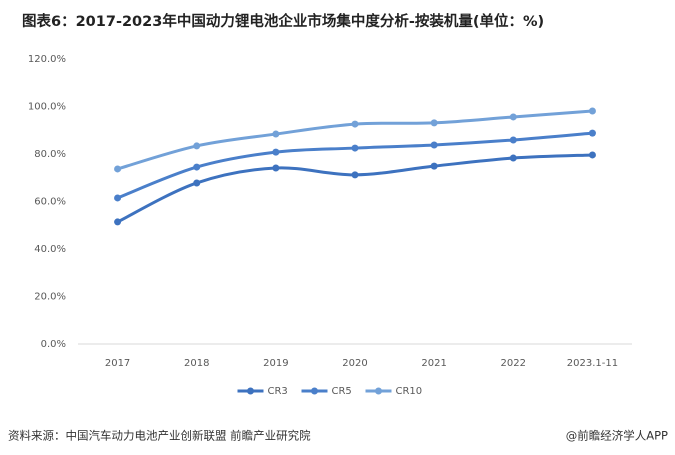 The width and height of the screenshot is (675, 455). What do you see at coordinates (47, 107) in the screenshot?
I see `y-tick-label: 100.0%` at bounding box center [47, 107].